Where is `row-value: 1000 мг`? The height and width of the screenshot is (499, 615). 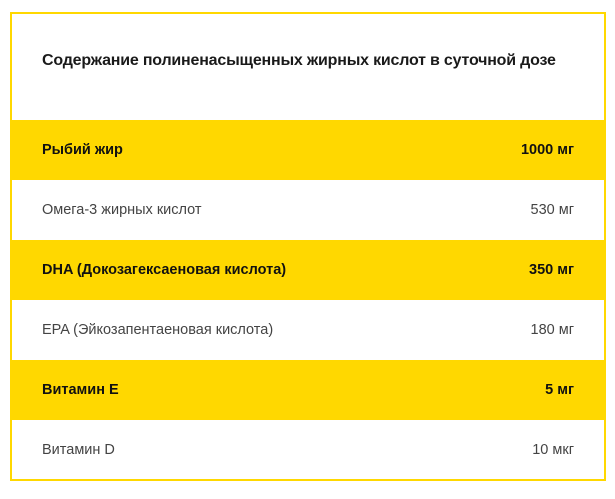
row-value: 1000 мг is located at coordinates (547, 150).